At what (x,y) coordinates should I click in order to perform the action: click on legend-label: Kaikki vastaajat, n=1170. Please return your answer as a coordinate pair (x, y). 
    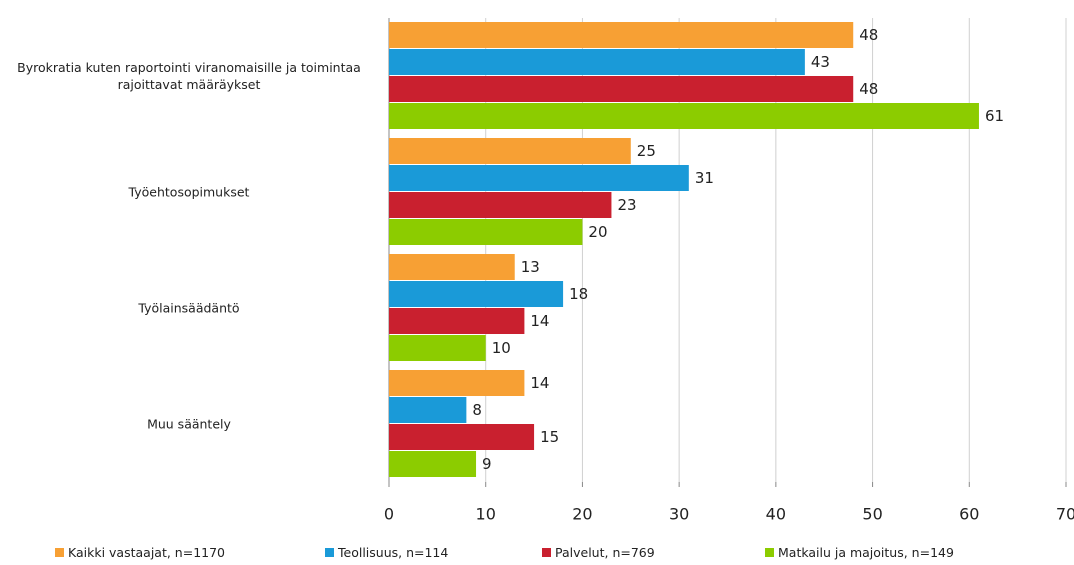
    Looking at the image, I should click on (147, 552).